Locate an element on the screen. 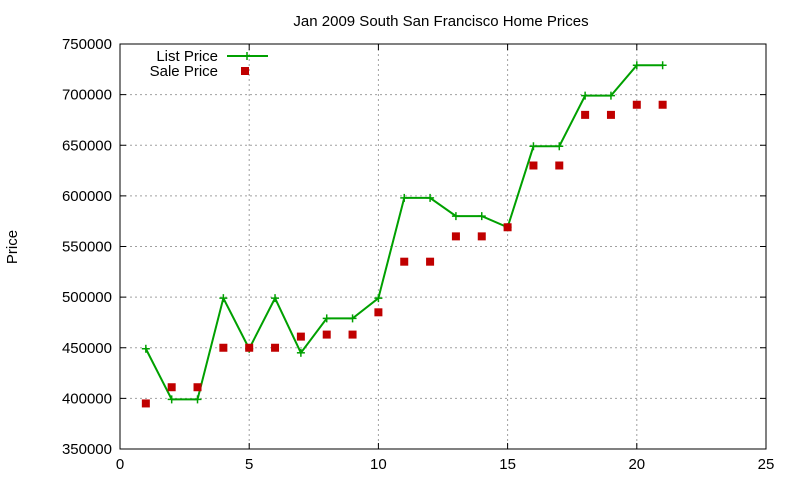 This screenshot has width=800, height=480. x-tick-label: 25 is located at coordinates (766, 464).